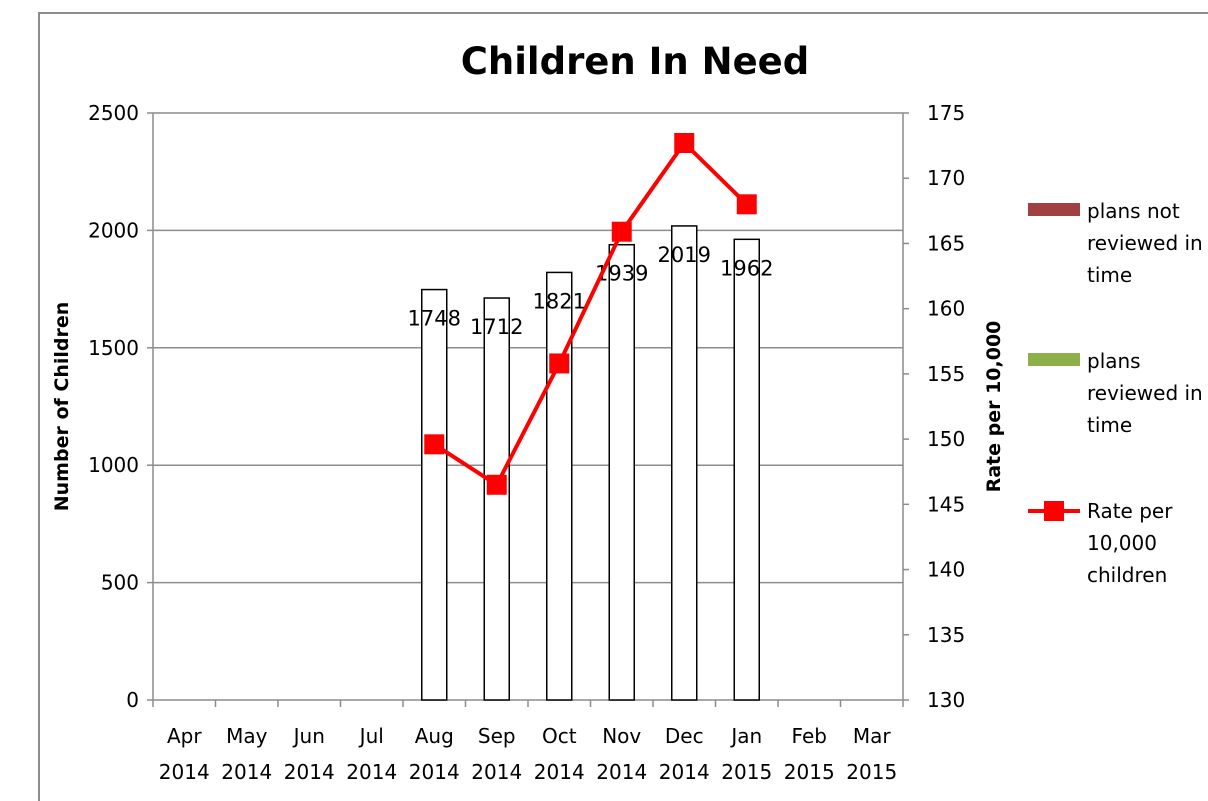 The image size is (1208, 801). Describe the element at coordinates (809, 736) in the screenshot. I see `x-tick-label-month: Feb` at that location.